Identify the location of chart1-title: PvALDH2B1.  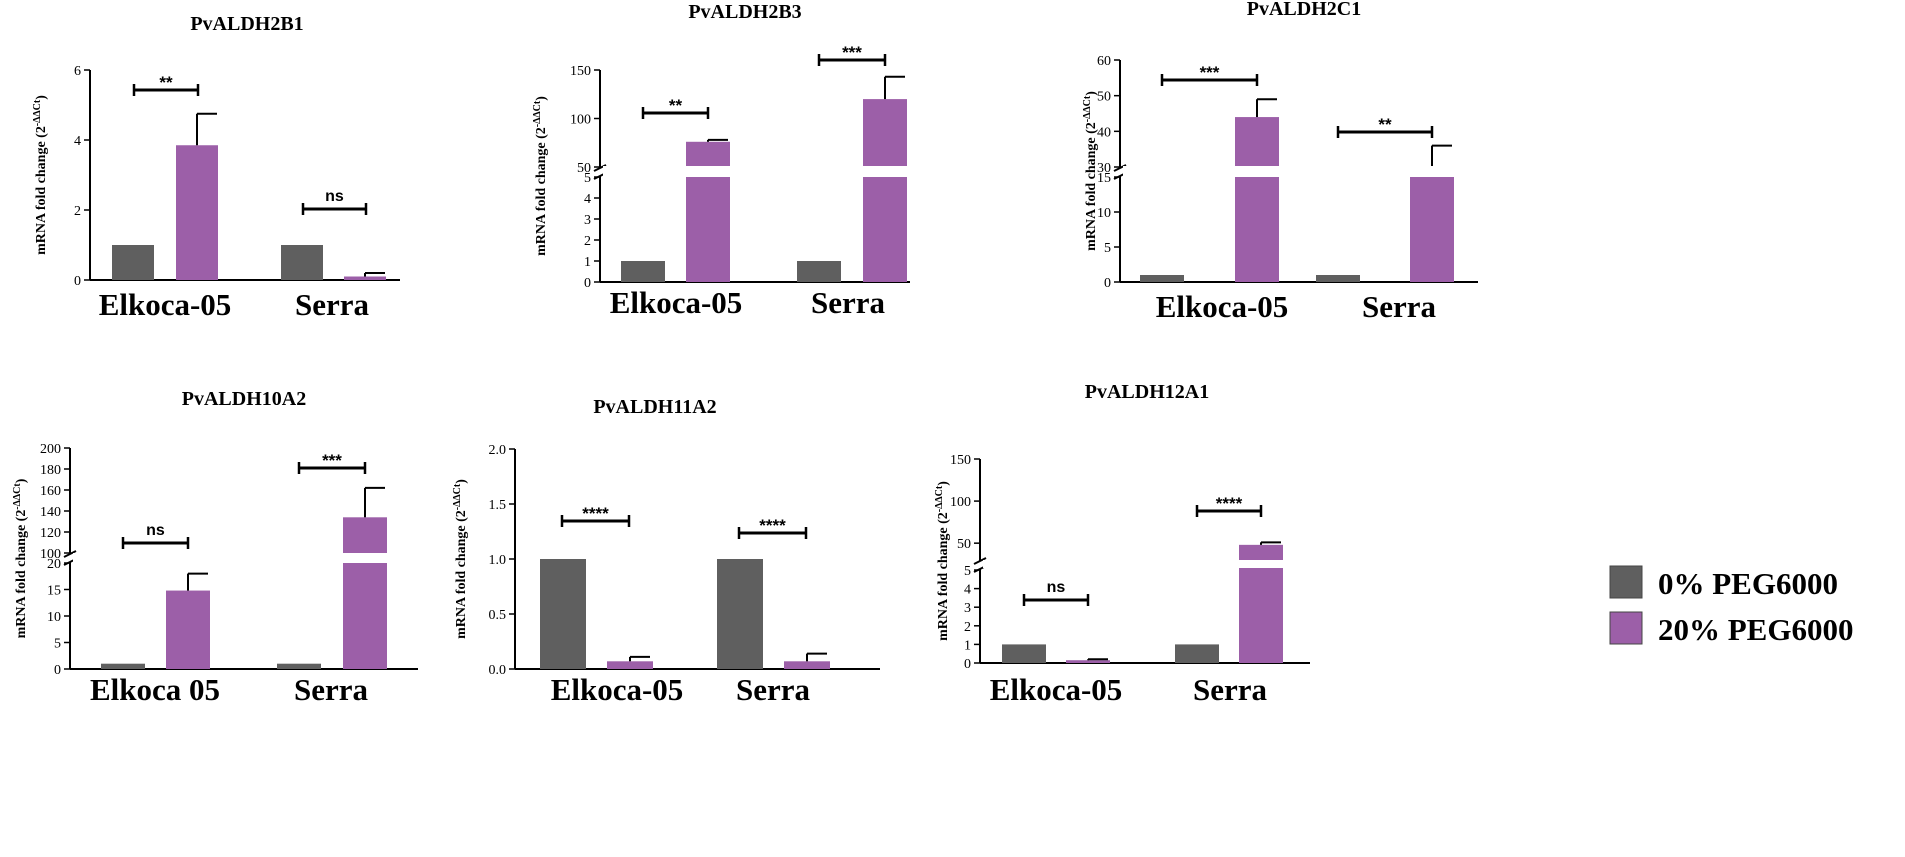
(246, 24).